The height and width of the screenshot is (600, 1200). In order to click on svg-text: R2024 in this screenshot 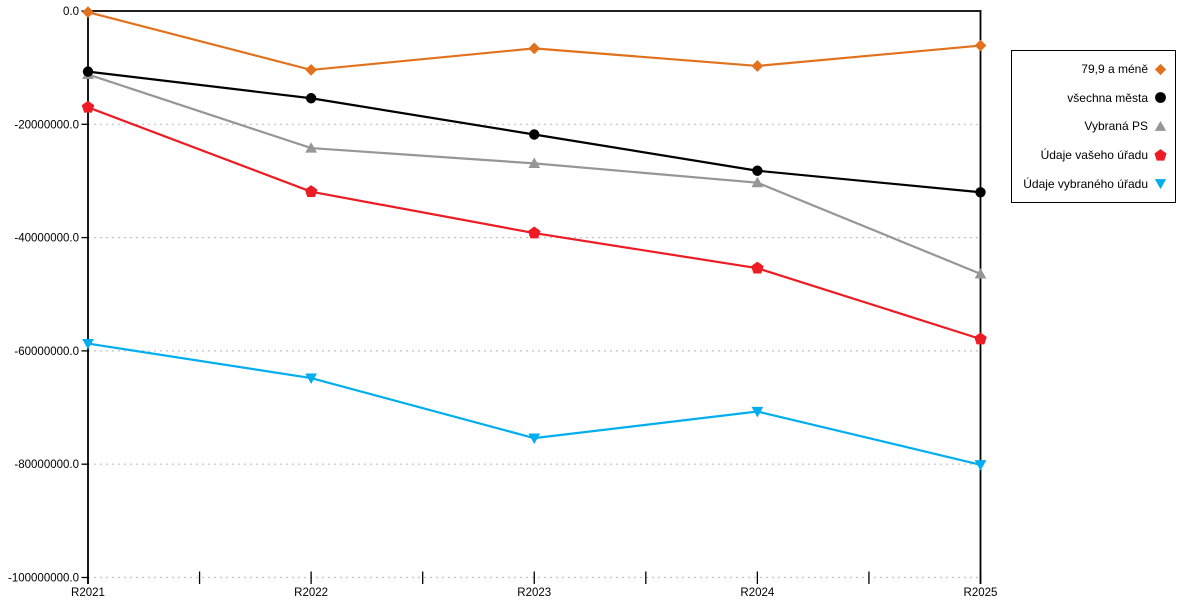, I will do `click(757, 593)`.